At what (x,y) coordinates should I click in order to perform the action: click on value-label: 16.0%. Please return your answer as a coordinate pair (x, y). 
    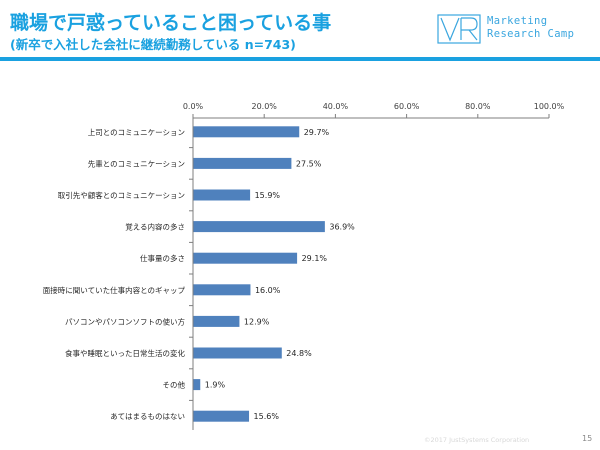
    Looking at the image, I should click on (268, 290).